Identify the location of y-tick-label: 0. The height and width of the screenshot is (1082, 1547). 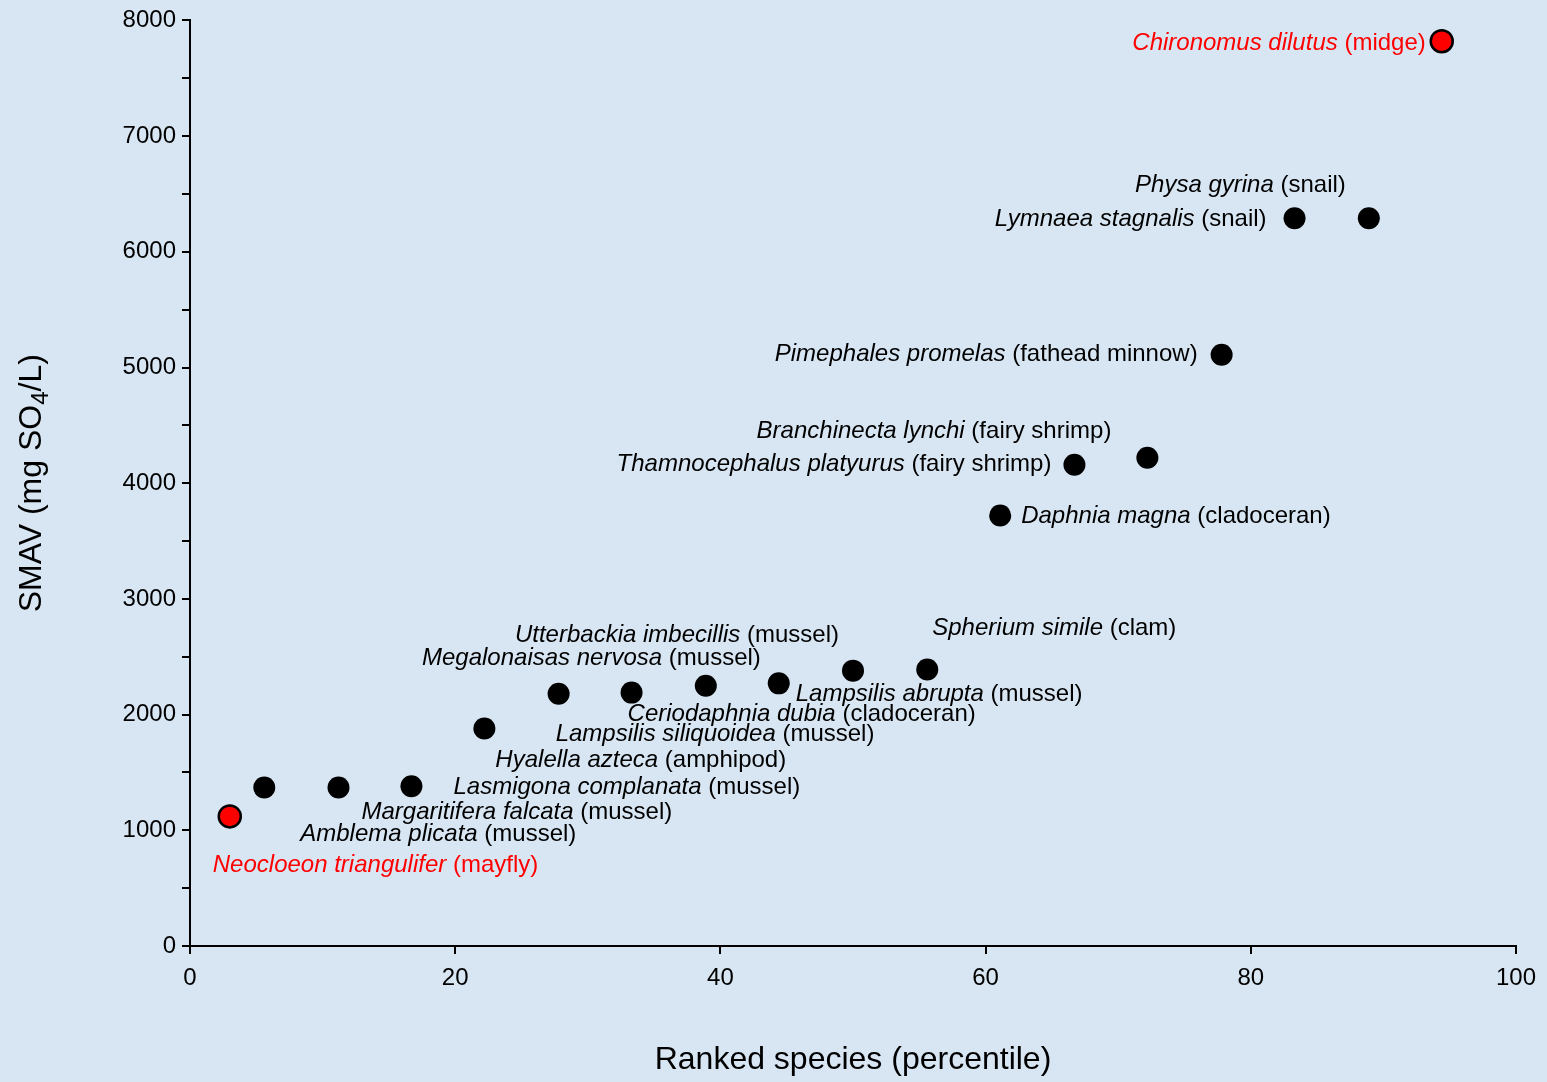
(169, 944).